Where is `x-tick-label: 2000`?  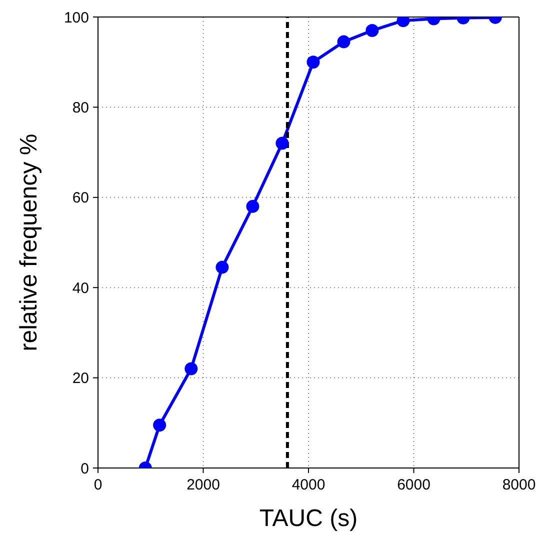 x-tick-label: 2000 is located at coordinates (203, 485).